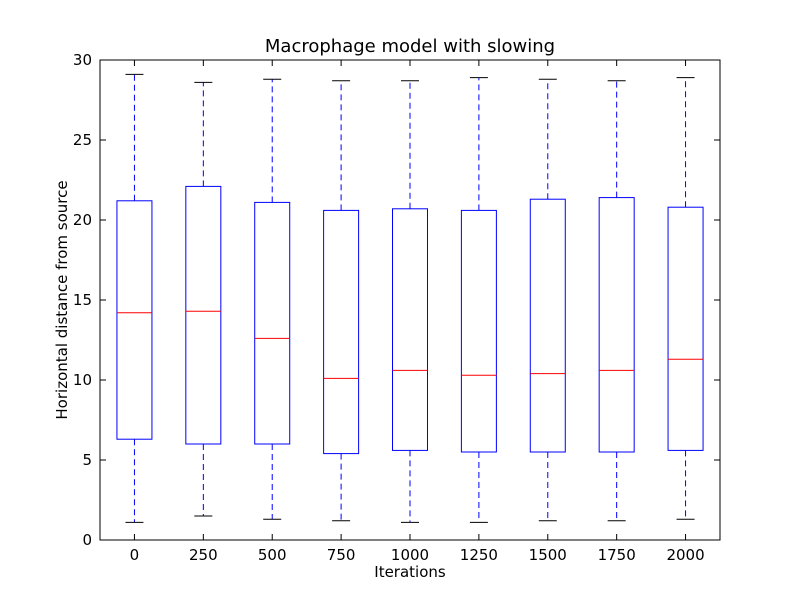 The width and height of the screenshot is (800, 600). I want to click on y-tick-label: 0, so click(87, 540).